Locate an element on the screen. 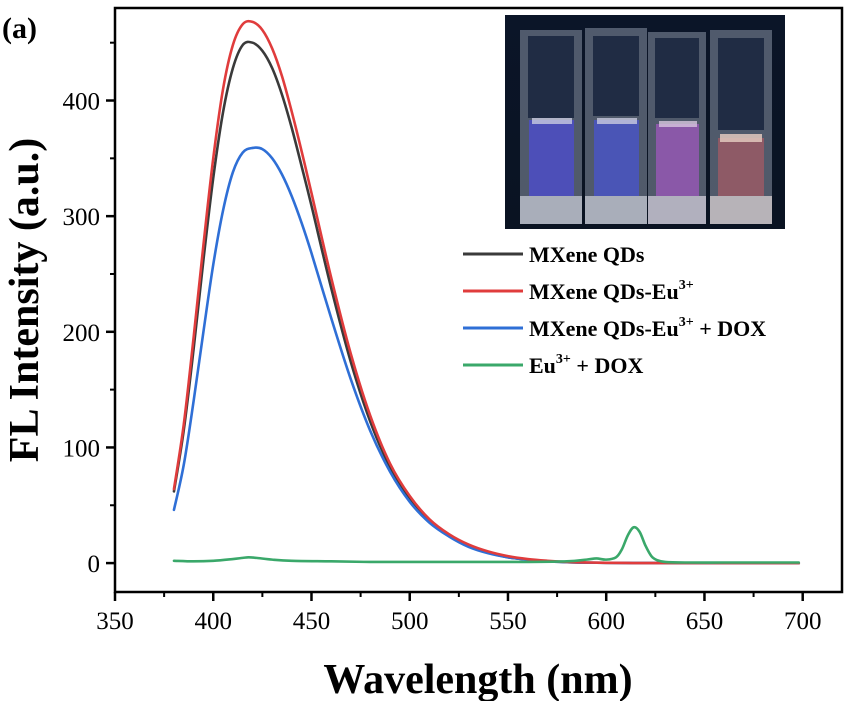  inset-photo is located at coordinates (645, 122).